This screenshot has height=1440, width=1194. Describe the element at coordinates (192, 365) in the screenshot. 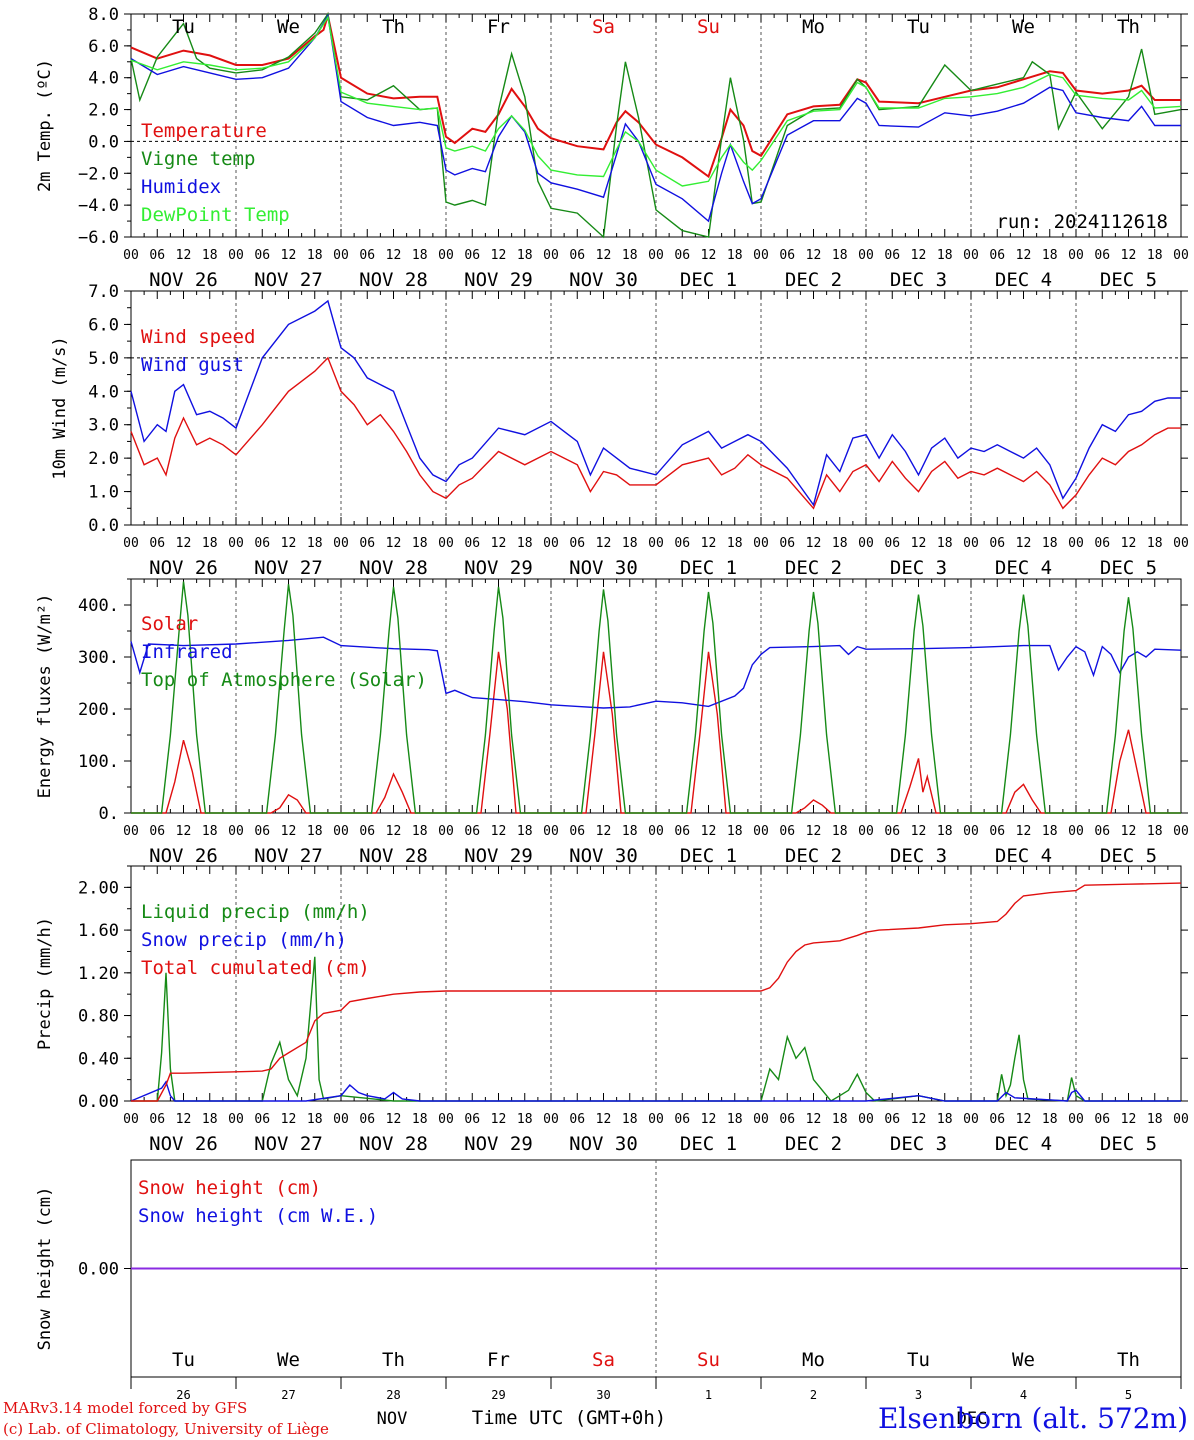

I see `legend-entry: Wind gust` at that location.